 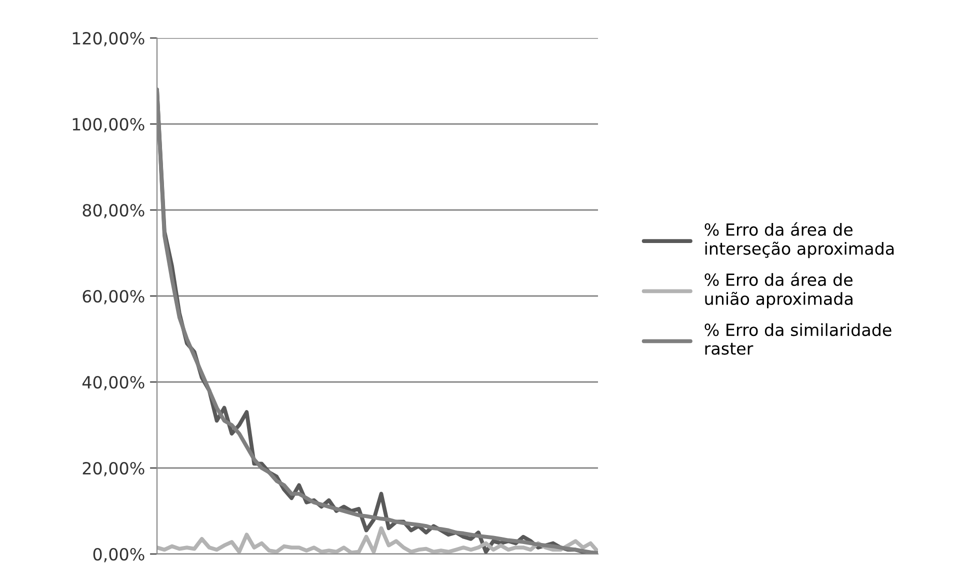 What do you see at coordinates (778, 290) in the screenshot?
I see `legend-label: % Erro da área de união aproximada` at bounding box center [778, 290].